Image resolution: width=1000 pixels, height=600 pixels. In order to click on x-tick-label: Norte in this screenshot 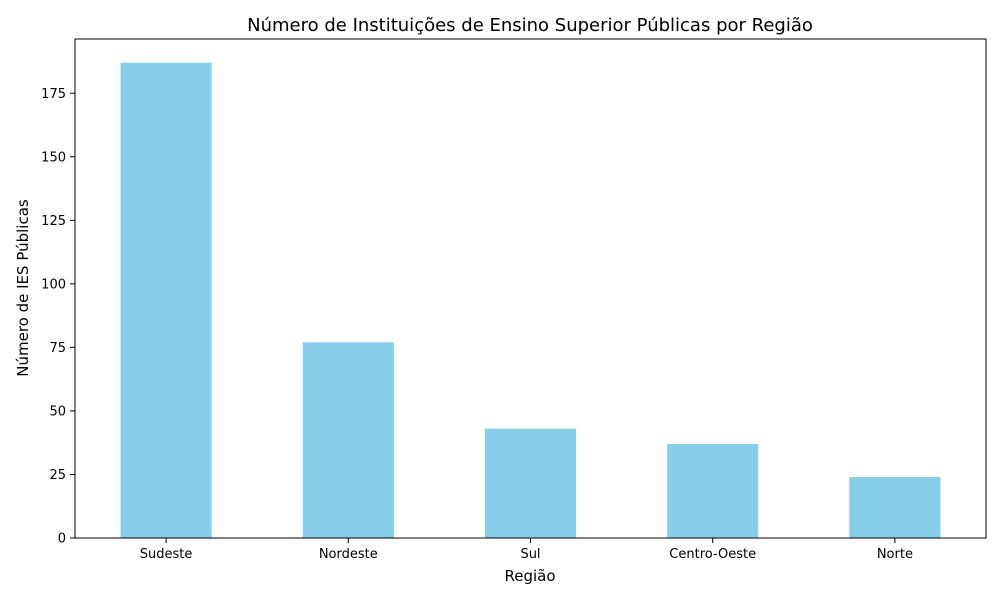, I will do `click(895, 554)`.